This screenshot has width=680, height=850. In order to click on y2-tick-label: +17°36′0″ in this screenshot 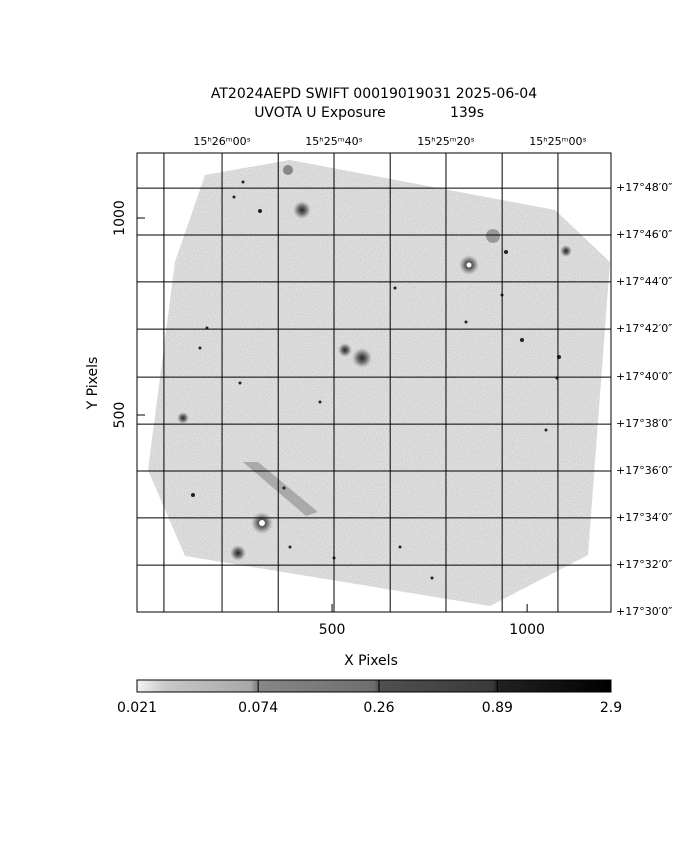, I will do `click(644, 470)`.